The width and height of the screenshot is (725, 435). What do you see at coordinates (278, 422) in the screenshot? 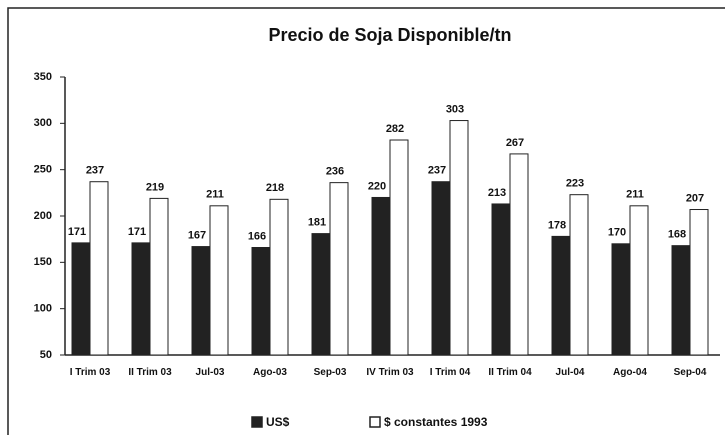
I see `legend-label: US$` at bounding box center [278, 422].